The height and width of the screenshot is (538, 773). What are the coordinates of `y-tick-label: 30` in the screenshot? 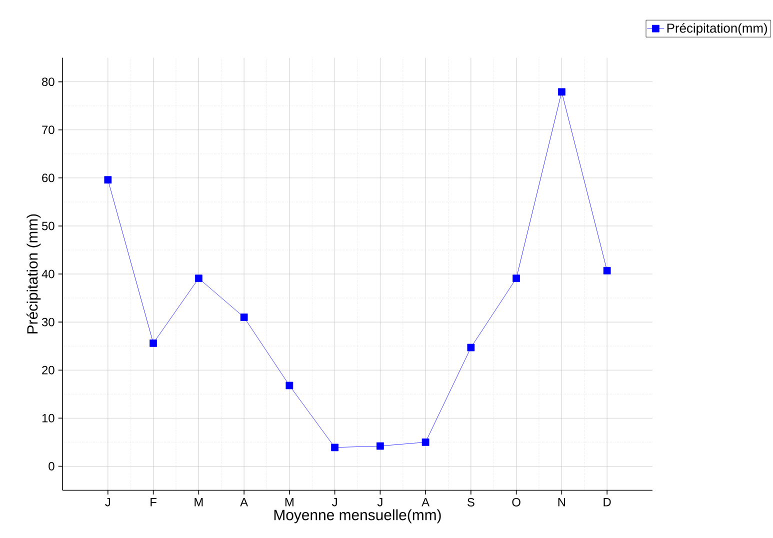 It's located at (48, 322).